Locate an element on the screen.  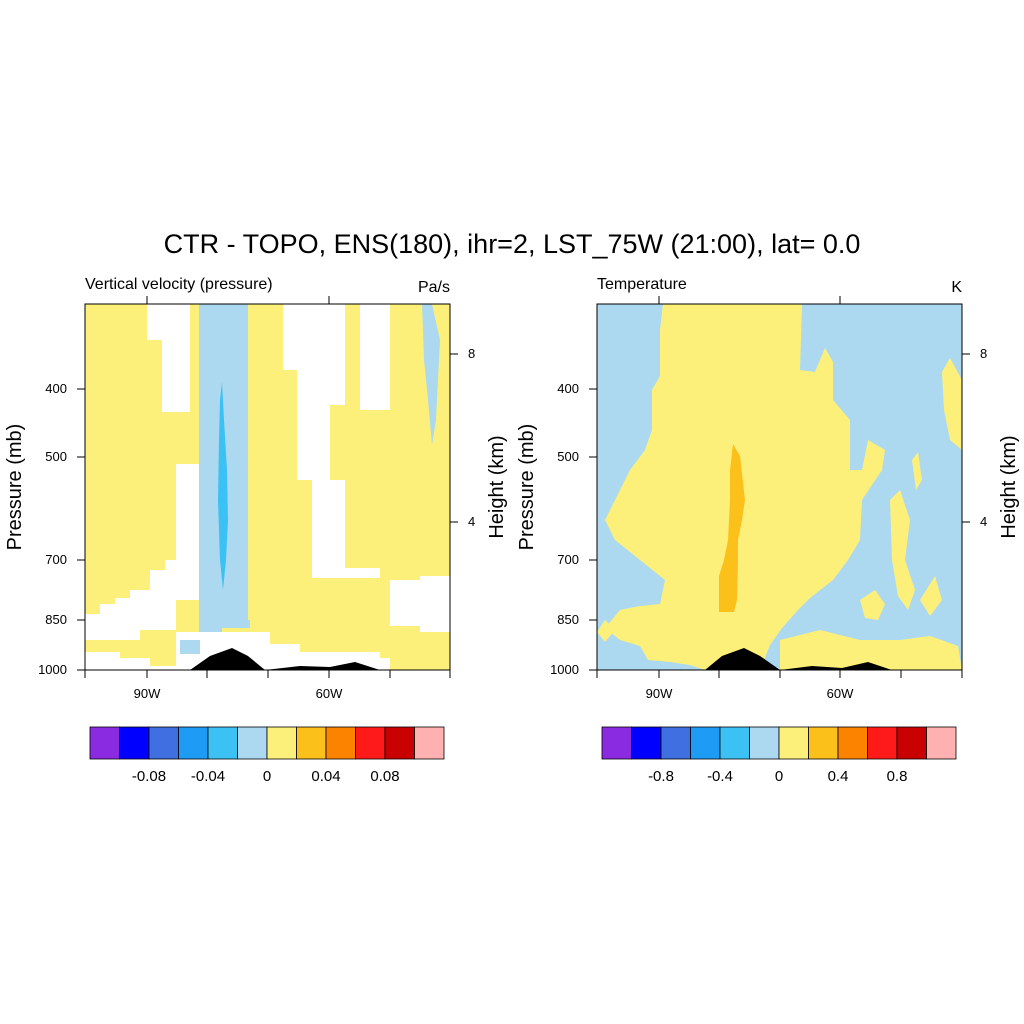
field-positive-core is located at coordinates (732, 528).